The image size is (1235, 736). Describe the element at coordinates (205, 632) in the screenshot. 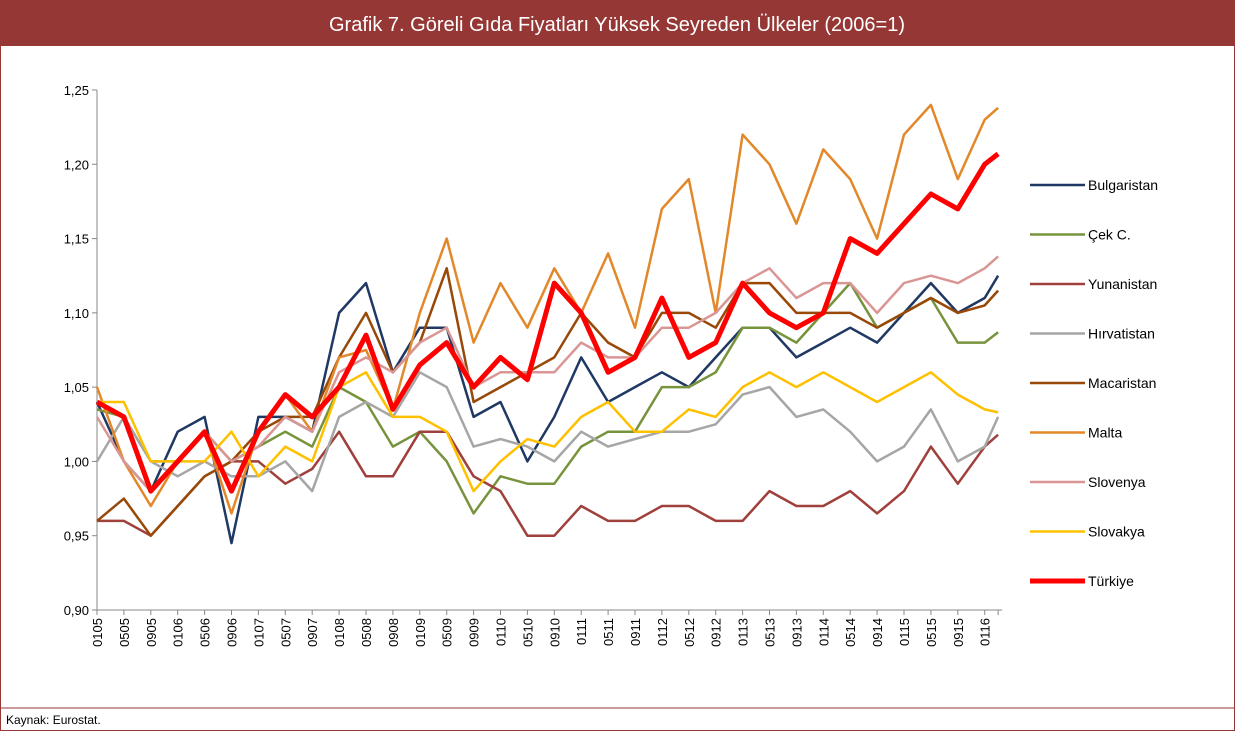

I see `x-tick-label: 0506` at that location.